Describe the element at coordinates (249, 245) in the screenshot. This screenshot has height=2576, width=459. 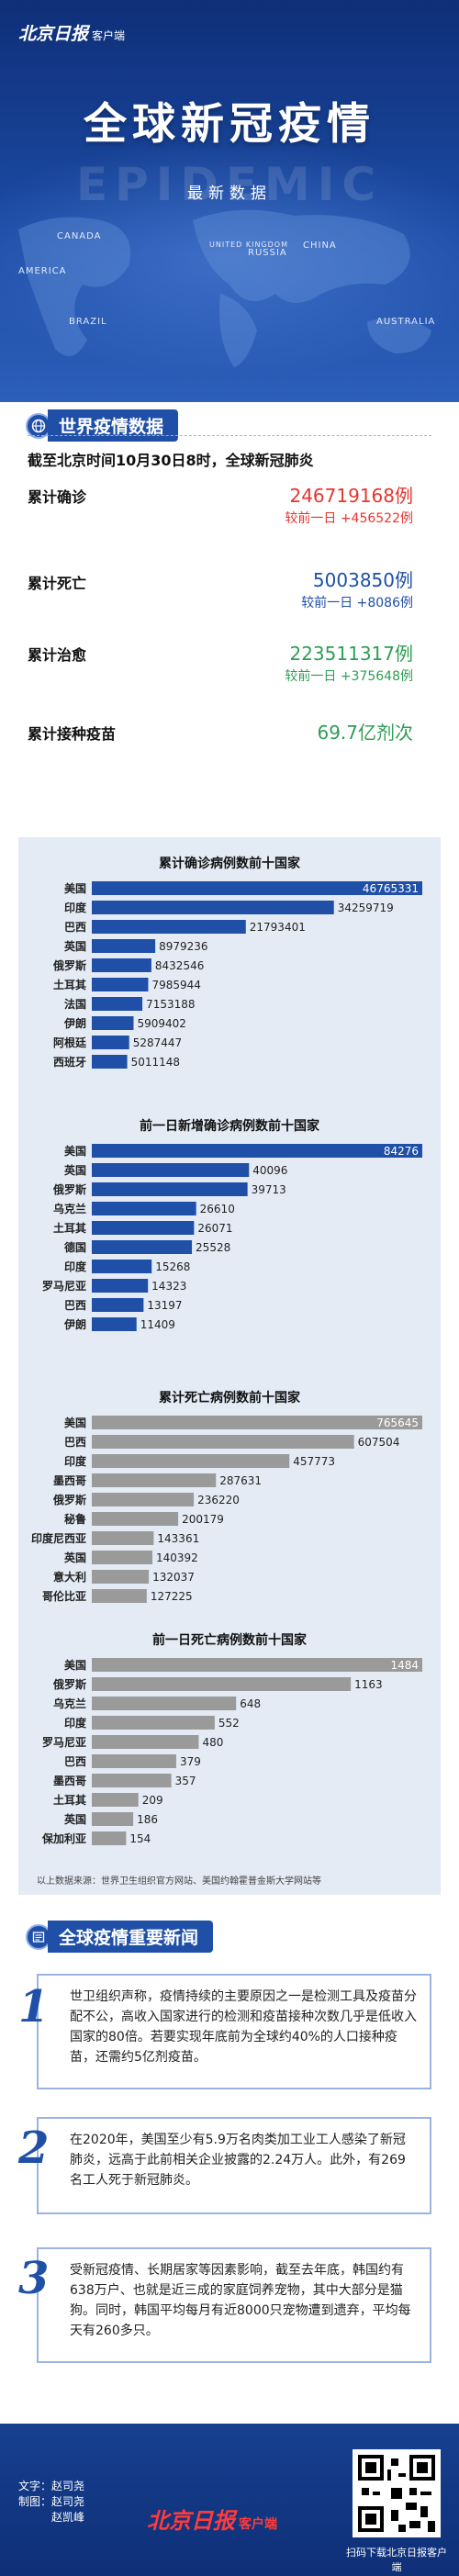
I see `map-label-uk: UNITED KINGDOM` at that location.